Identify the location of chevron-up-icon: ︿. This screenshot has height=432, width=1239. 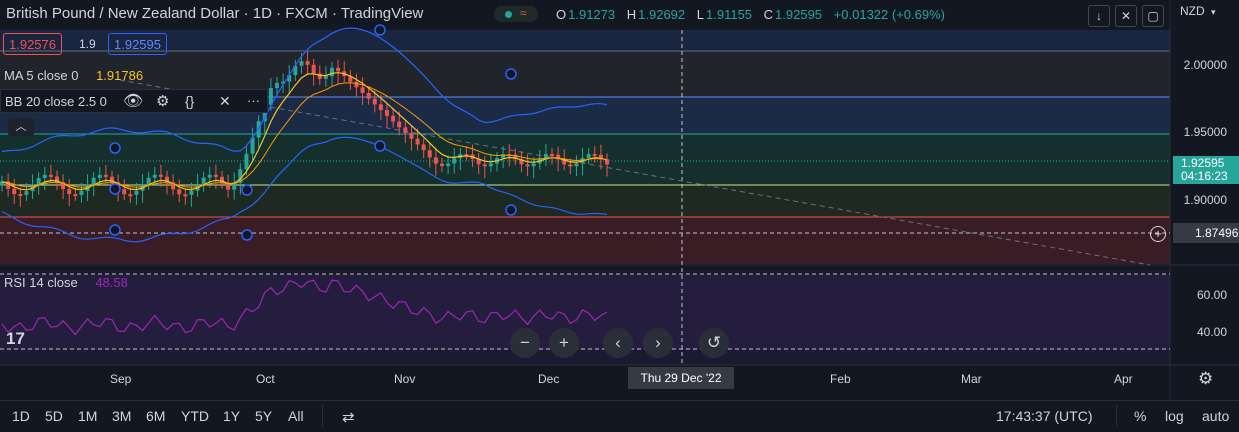
(21, 127).